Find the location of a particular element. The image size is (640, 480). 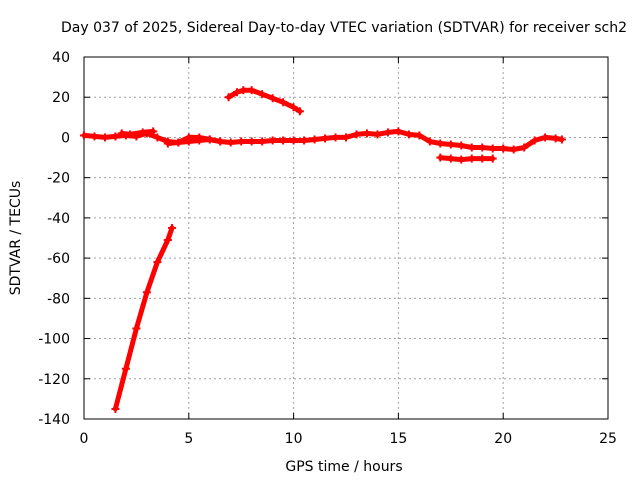

y-tick-label: -60 is located at coordinates (58, 259).